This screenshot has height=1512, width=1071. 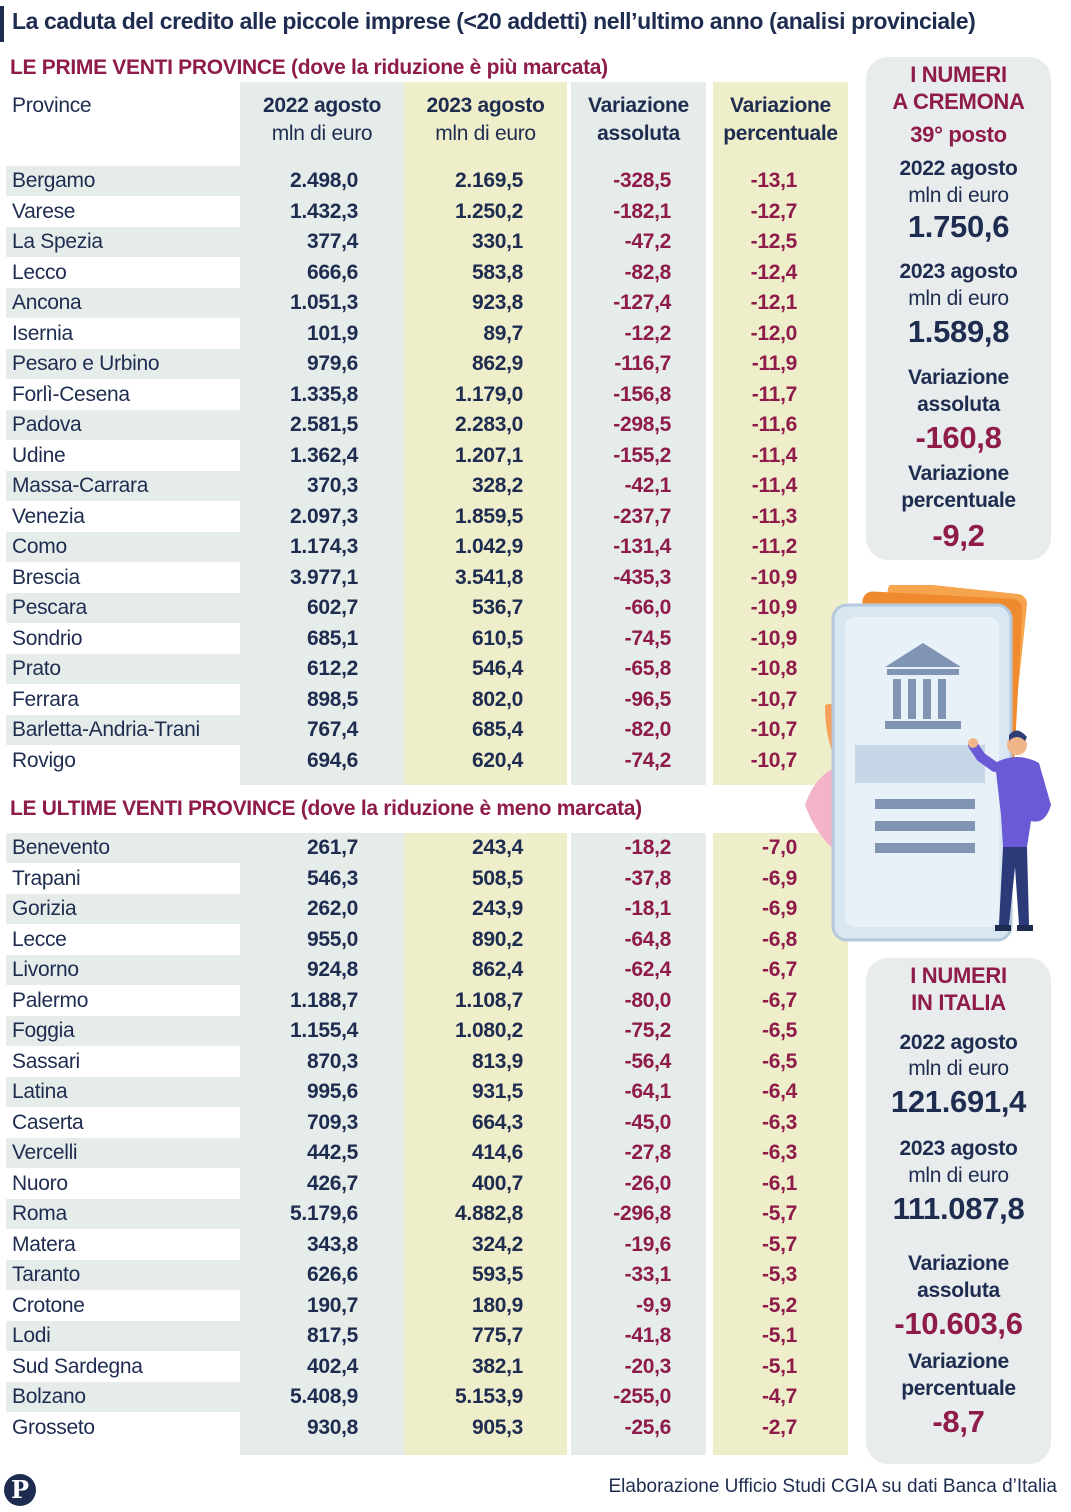 I want to click on value-2023-cell: 685,4, so click(x=497, y=729).